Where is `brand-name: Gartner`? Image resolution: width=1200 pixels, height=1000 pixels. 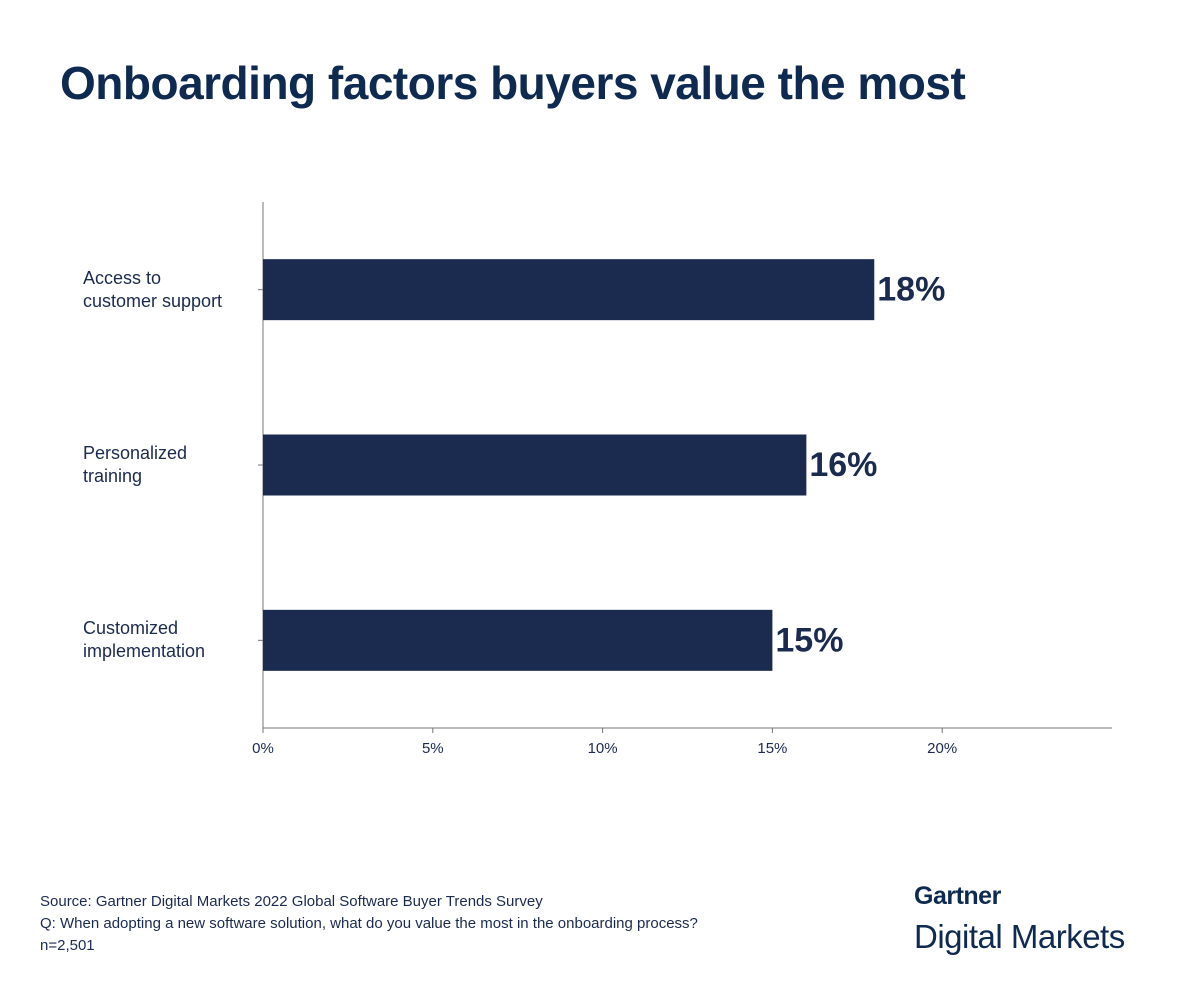 brand-name: Gartner is located at coordinates (957, 896).